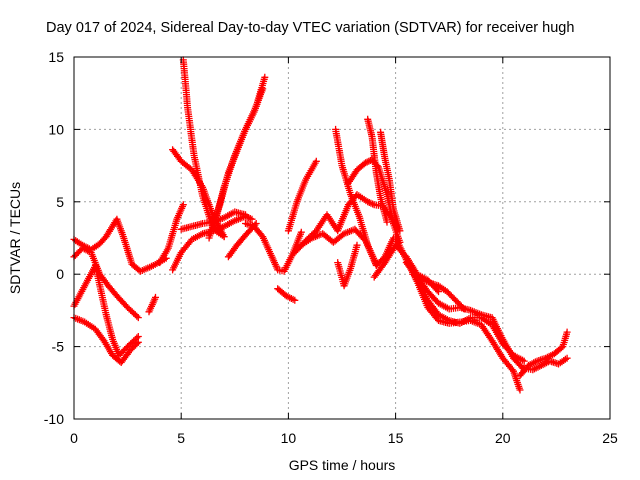 The height and width of the screenshot is (480, 640). I want to click on y-tick-label: -10, so click(54, 419).